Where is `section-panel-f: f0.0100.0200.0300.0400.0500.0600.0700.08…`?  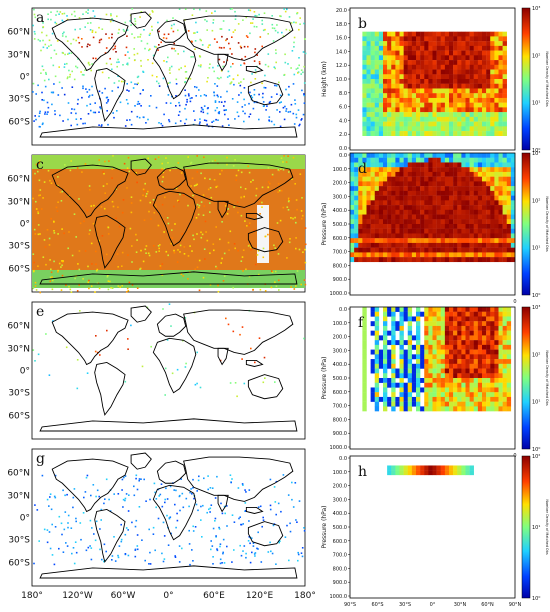
section-panel-f: f0.0100.0200.0300.0400.0500.0600.0700.08… is located at coordinates (435, 382).